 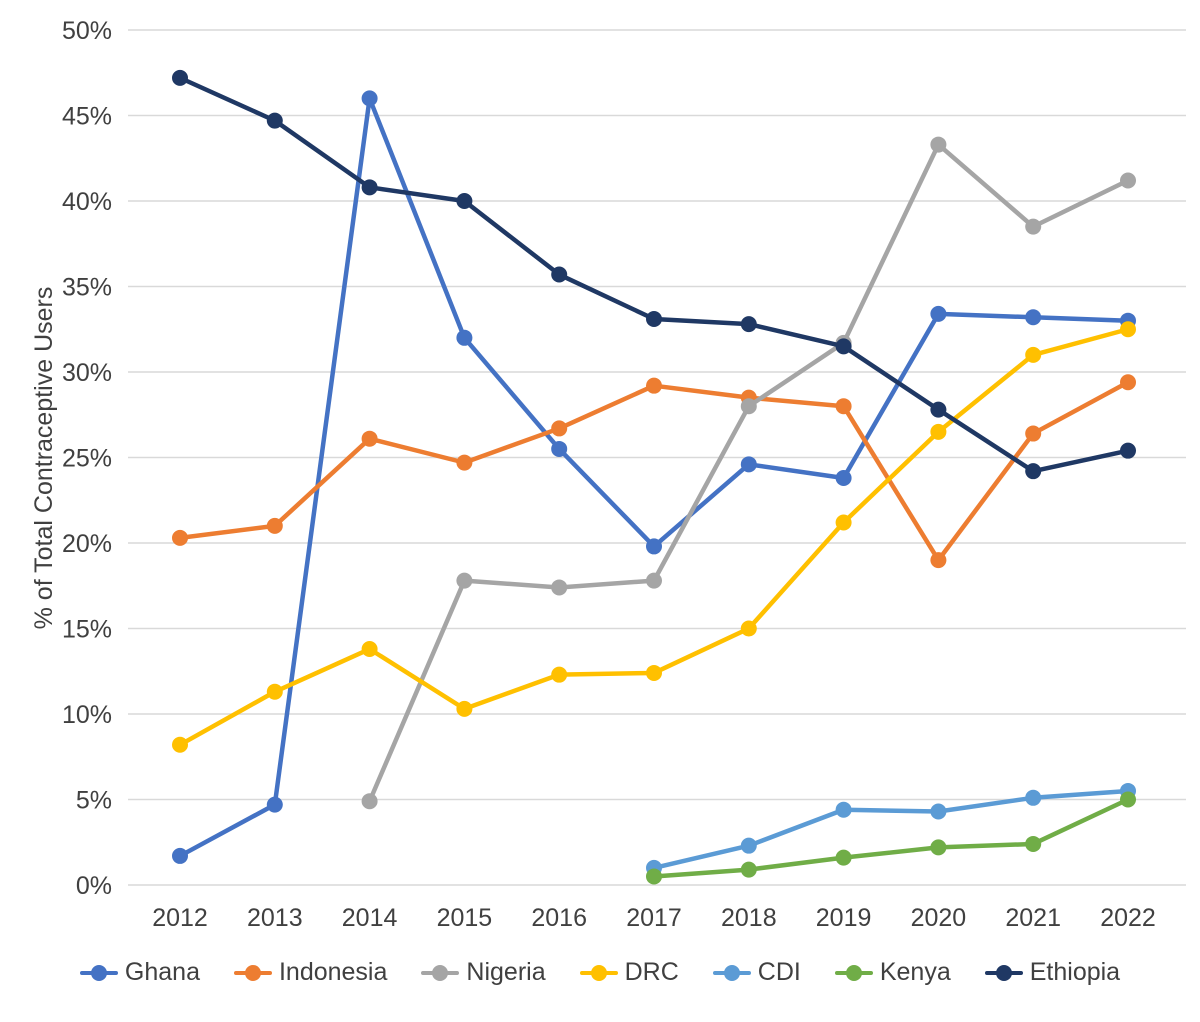 I want to click on y-tick-label: 15%, so click(x=87, y=630).